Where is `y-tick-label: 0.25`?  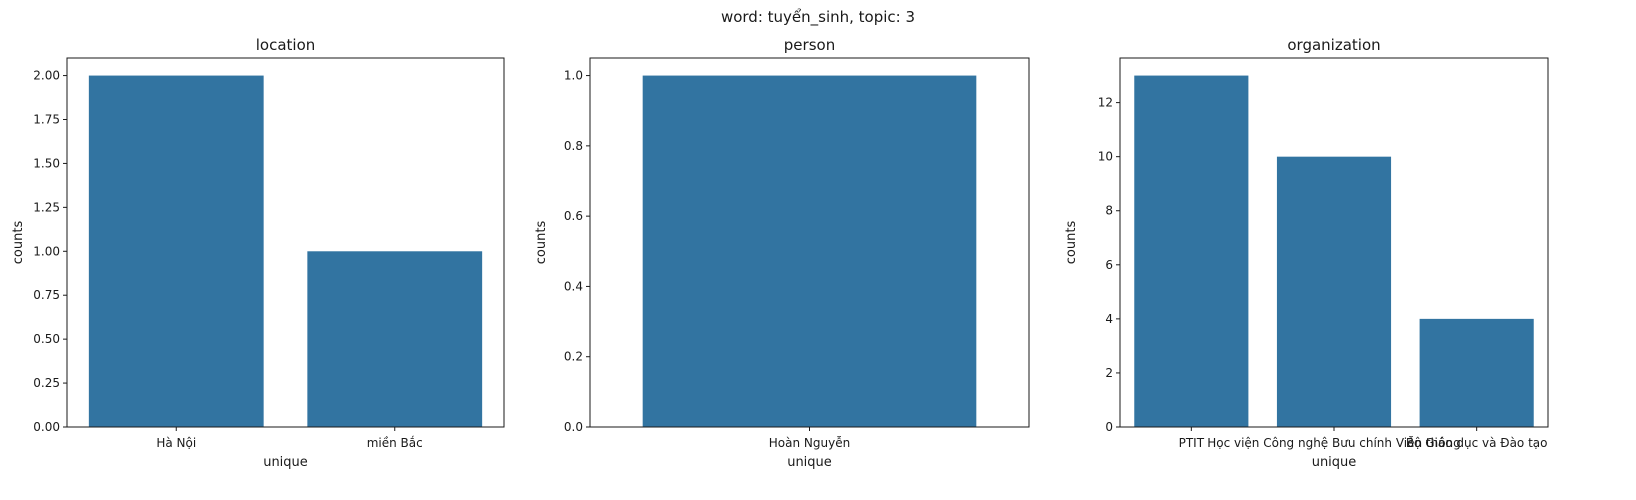 y-tick-label: 0.25 is located at coordinates (46, 383).